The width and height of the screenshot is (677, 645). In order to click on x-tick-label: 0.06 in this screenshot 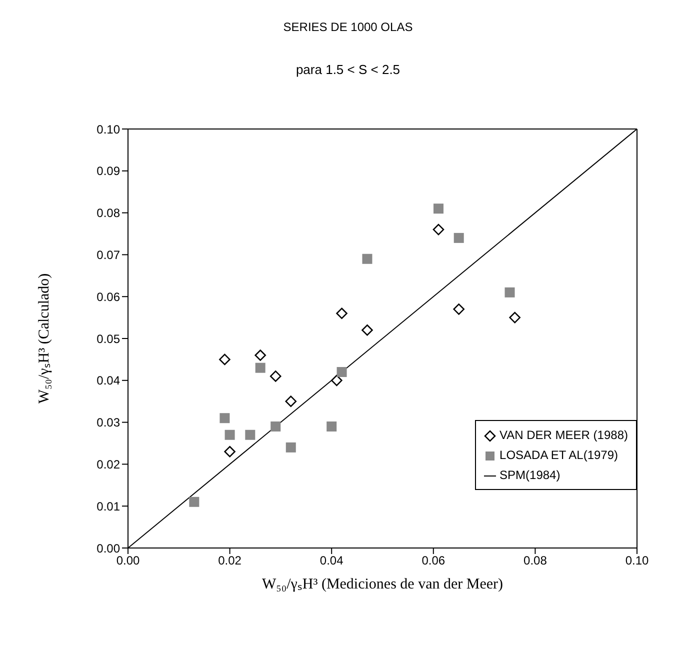, I will do `click(434, 561)`.